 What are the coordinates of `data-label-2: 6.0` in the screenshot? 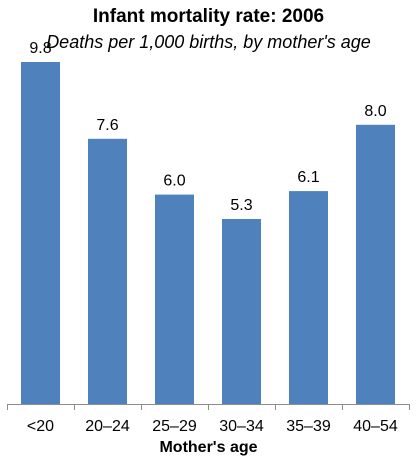 It's located at (174, 181).